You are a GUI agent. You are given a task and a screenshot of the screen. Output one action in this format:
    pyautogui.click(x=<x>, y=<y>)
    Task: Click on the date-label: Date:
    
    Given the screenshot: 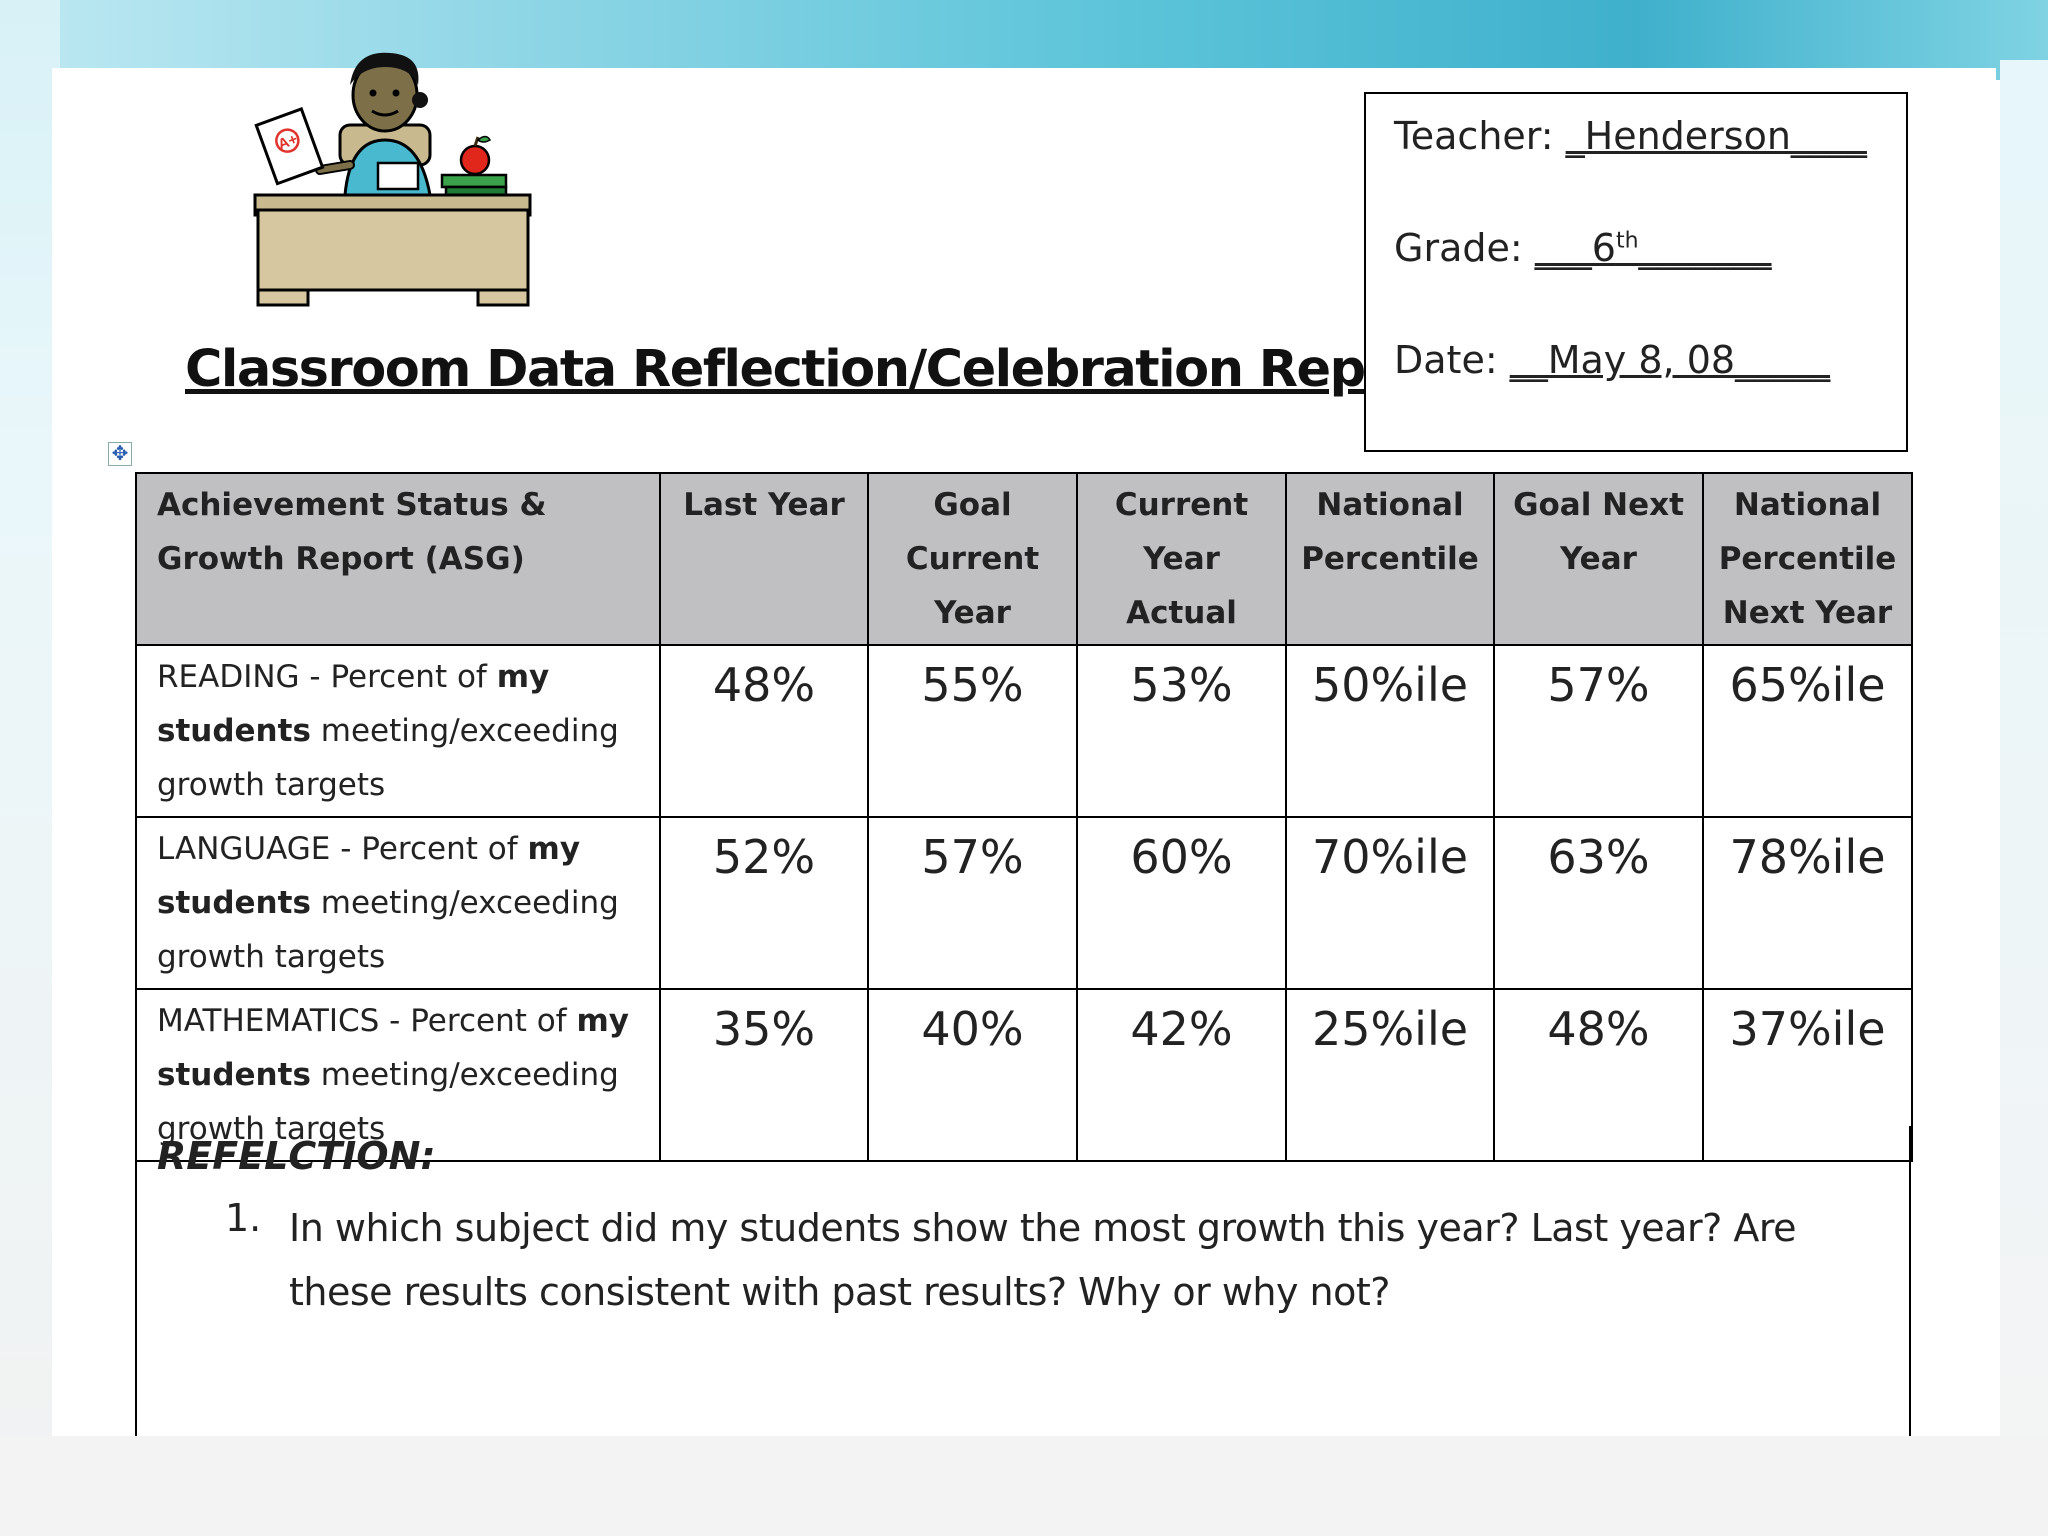 What is the action you would take?
    pyautogui.click(x=1446, y=360)
    